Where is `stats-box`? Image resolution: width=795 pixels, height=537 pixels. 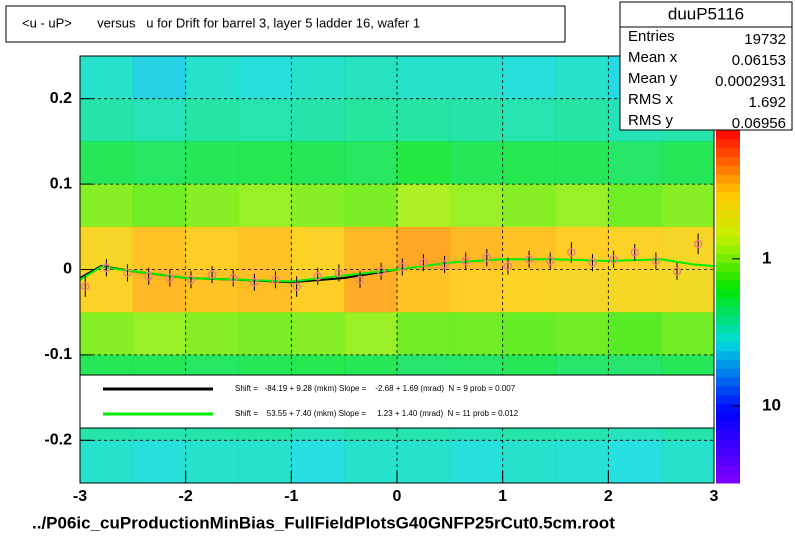 stats-box is located at coordinates (706, 66).